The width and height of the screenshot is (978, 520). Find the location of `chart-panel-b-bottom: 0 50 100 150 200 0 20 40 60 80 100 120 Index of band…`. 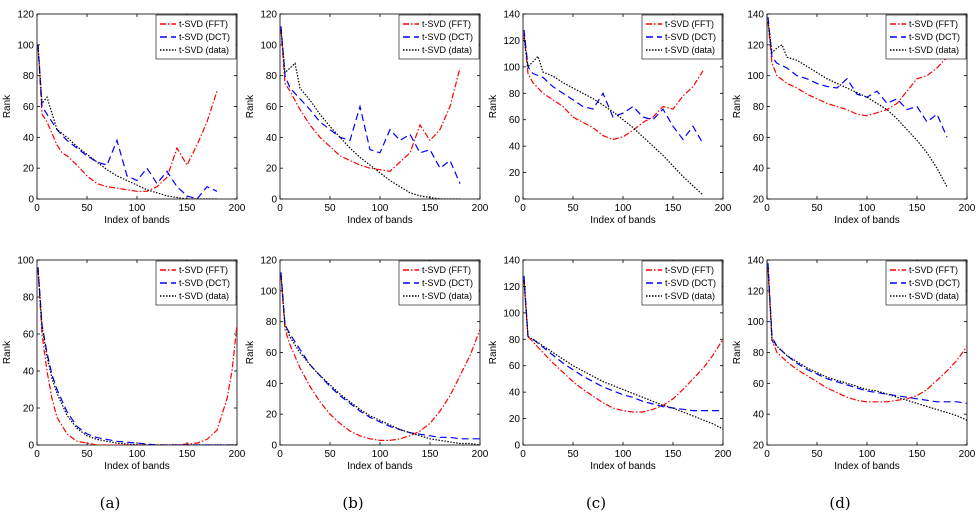

chart-panel-b-bottom: 0 50 100 150 200 0 20 40 60 80 100 120 Index of band… is located at coordinates (367, 364).